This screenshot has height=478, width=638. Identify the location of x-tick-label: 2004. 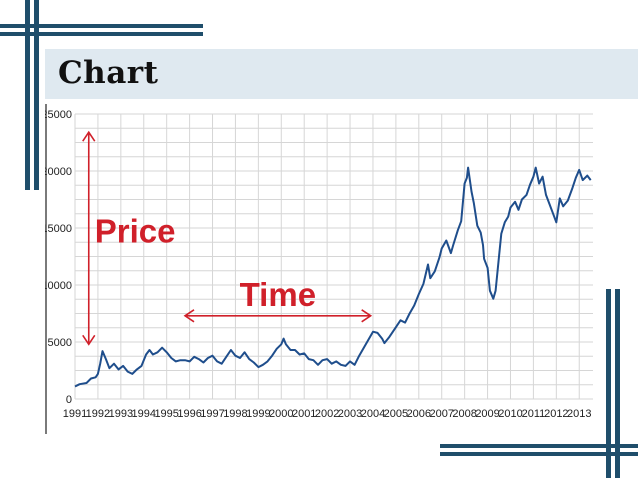
(373, 414).